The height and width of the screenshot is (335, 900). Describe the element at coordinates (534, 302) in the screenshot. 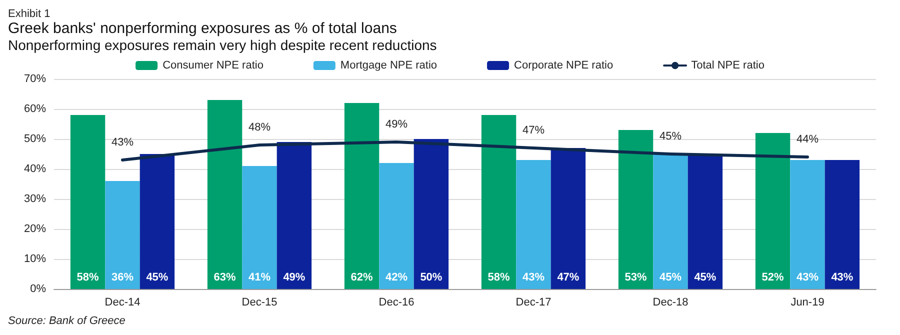

I see `x-tick-label: Dec-17` at that location.